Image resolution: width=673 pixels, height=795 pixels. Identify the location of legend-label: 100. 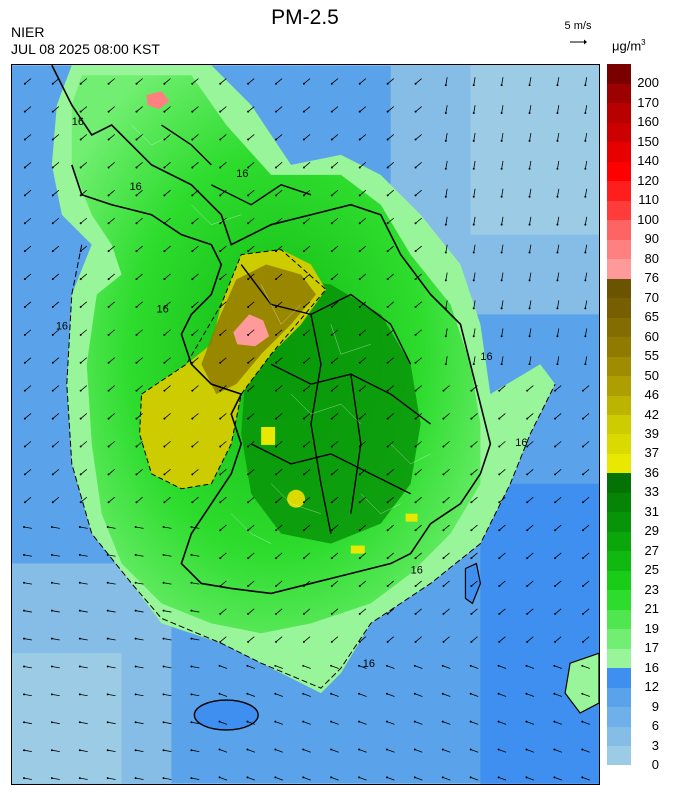
(648, 219).